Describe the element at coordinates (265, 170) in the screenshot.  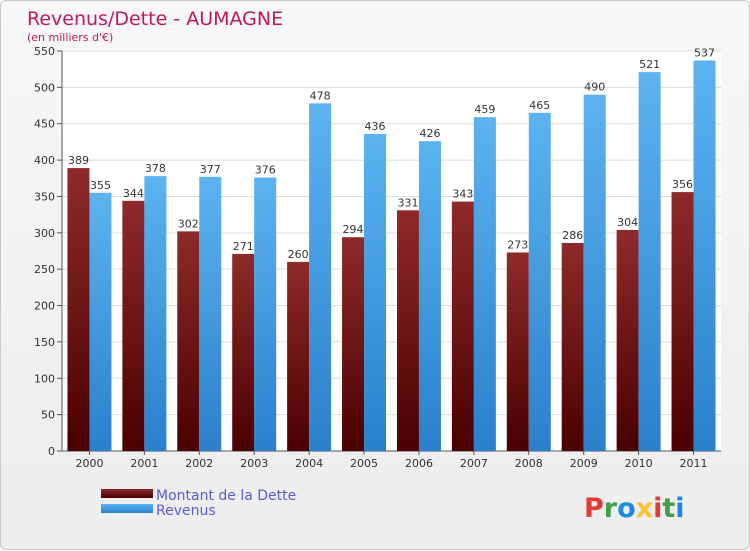
I see `data-label: 376` at that location.